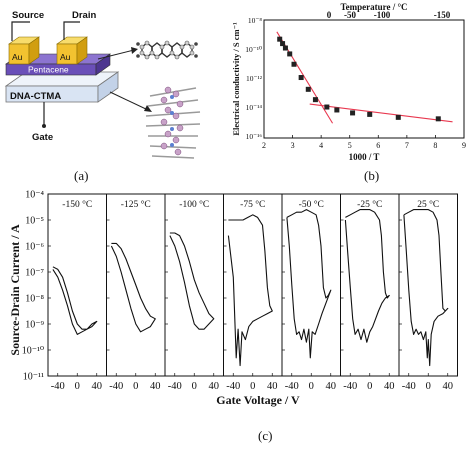 Image resolution: width=474 pixels, height=455 pixels. I want to click on panel-b-top-axis-title: Temperature / °C, so click(373, 7).